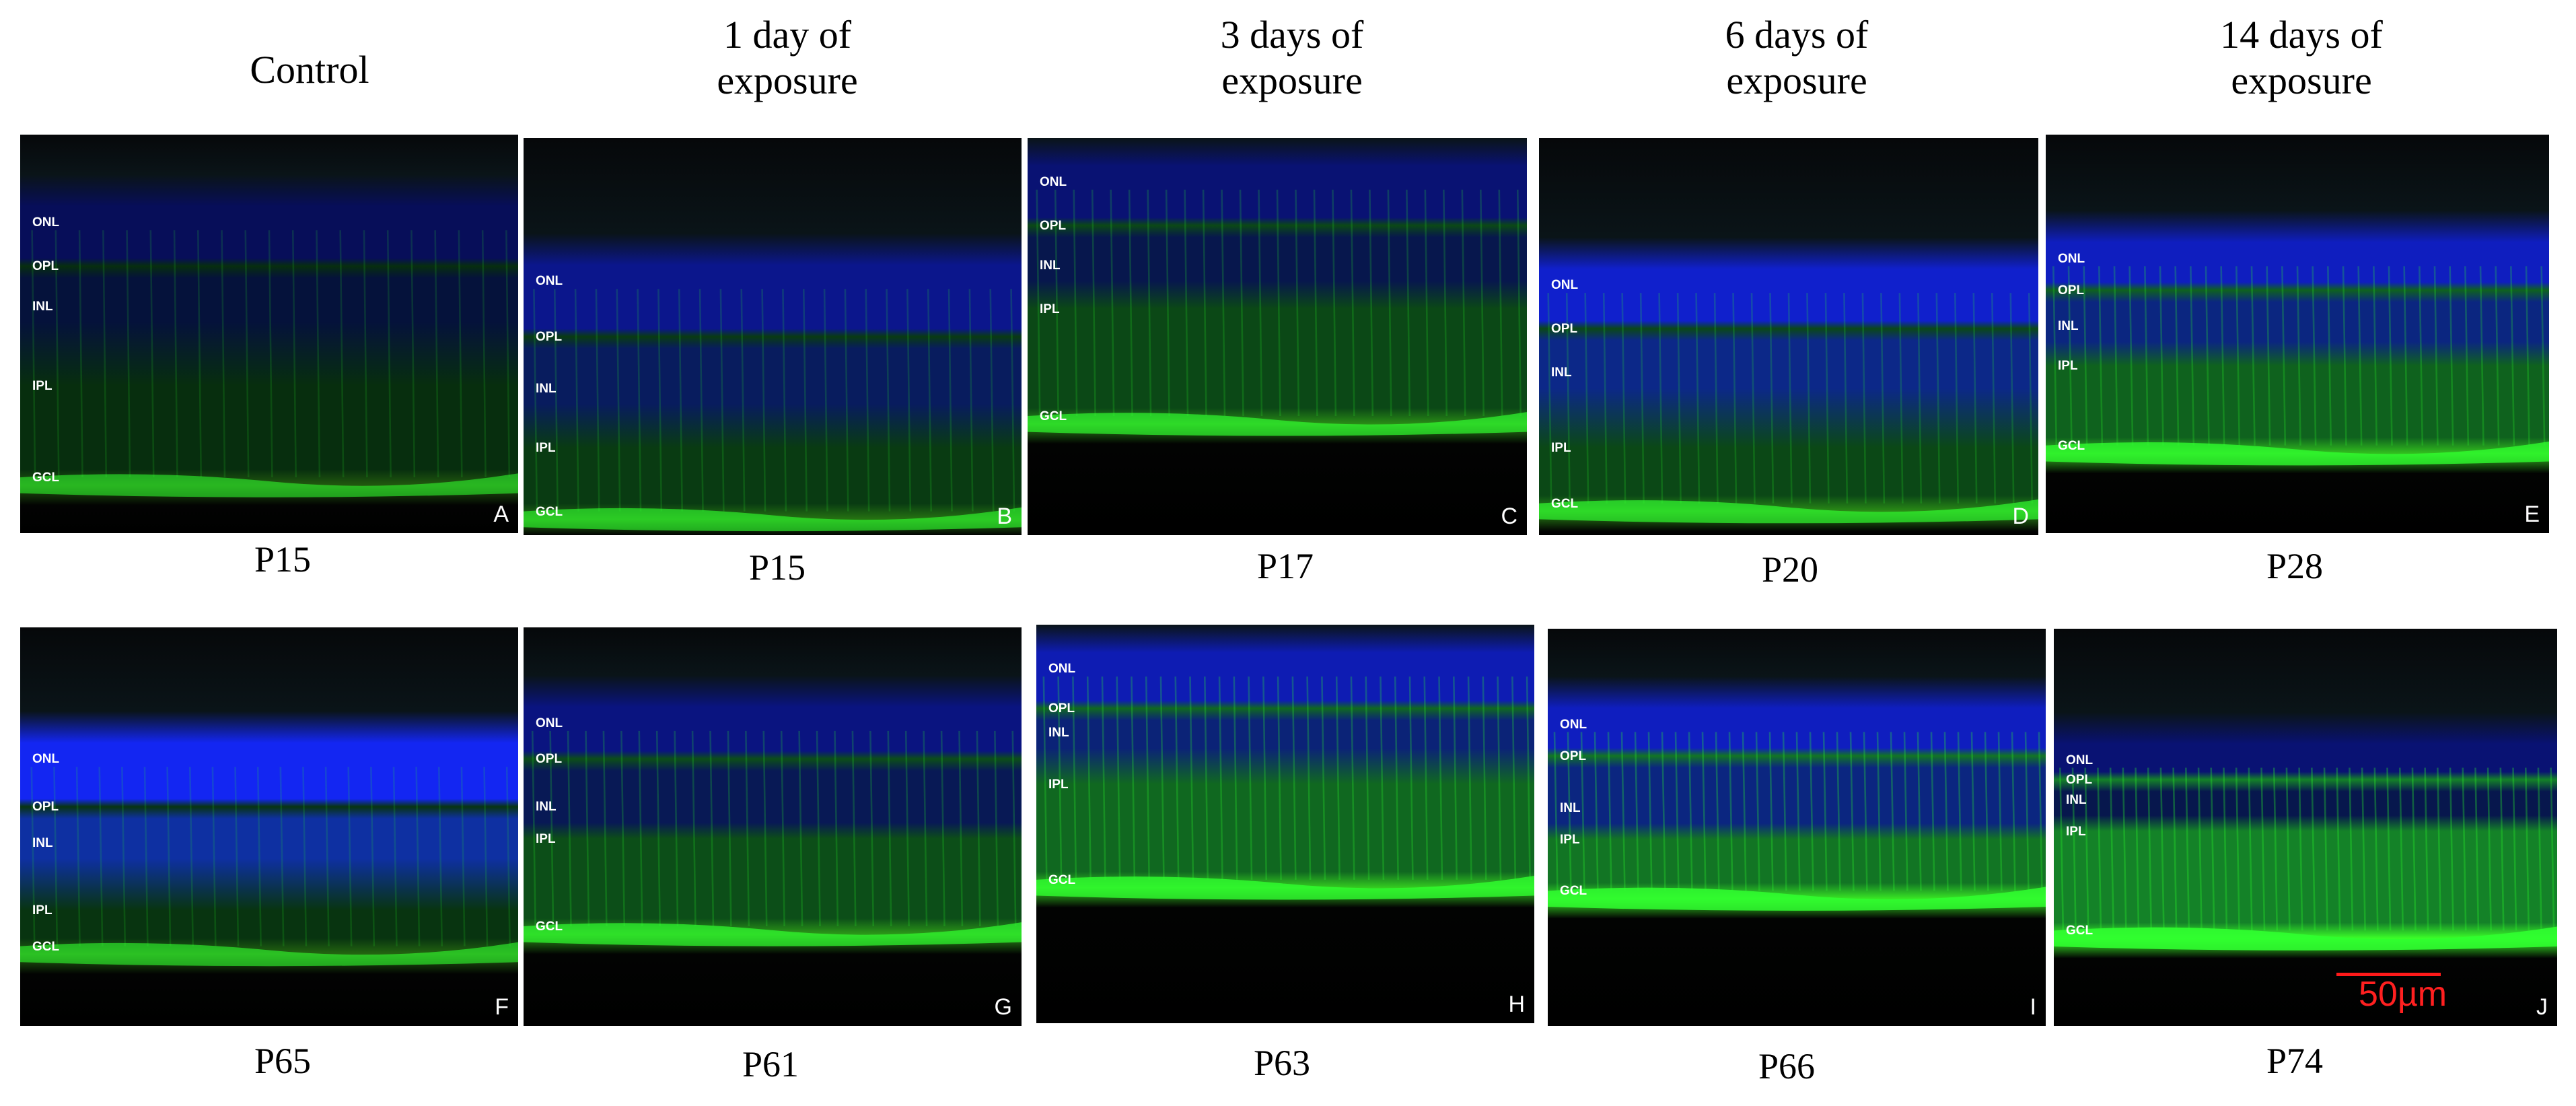 Image resolution: width=2576 pixels, height=1106 pixels. What do you see at coordinates (2301, 58) in the screenshot?
I see `column-header-14-days: 14 days of exposure` at bounding box center [2301, 58].